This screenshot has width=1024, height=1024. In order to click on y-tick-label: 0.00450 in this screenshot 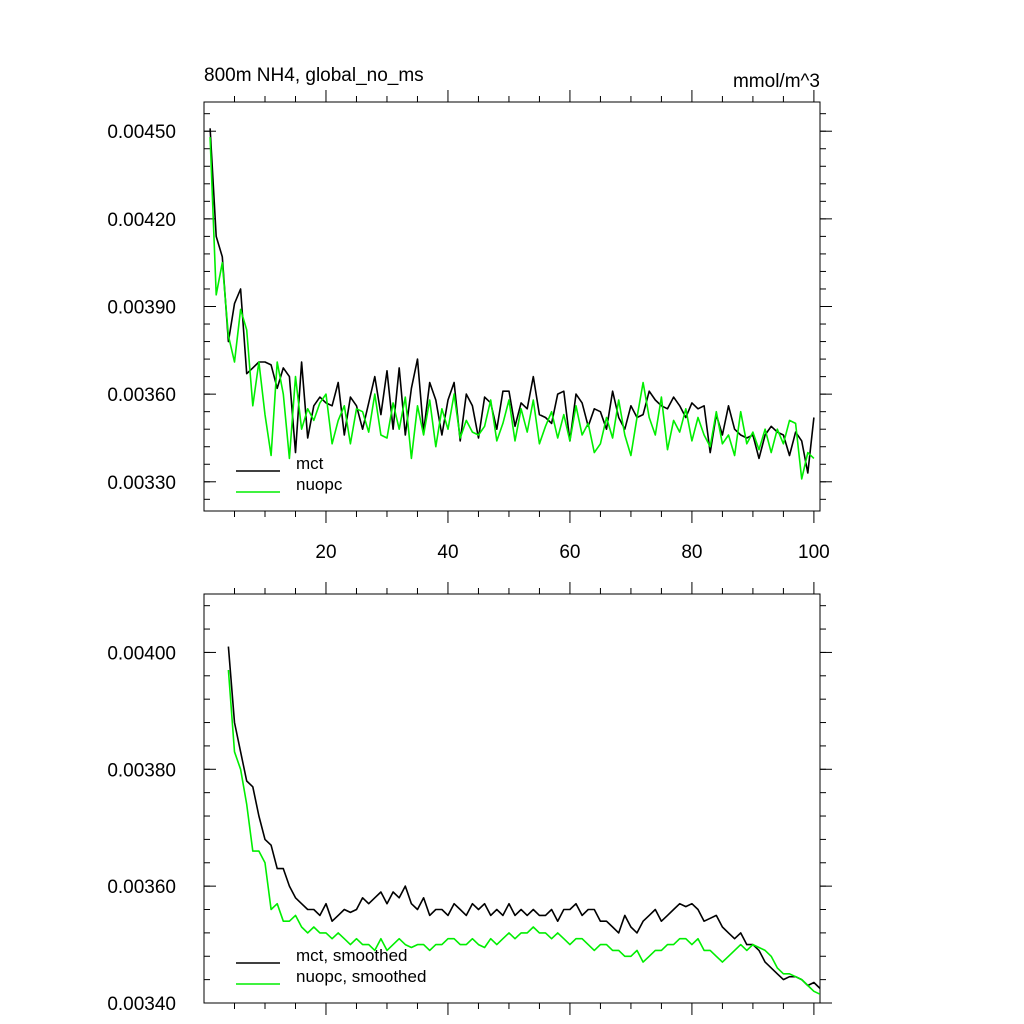, I will do `click(141, 132)`.